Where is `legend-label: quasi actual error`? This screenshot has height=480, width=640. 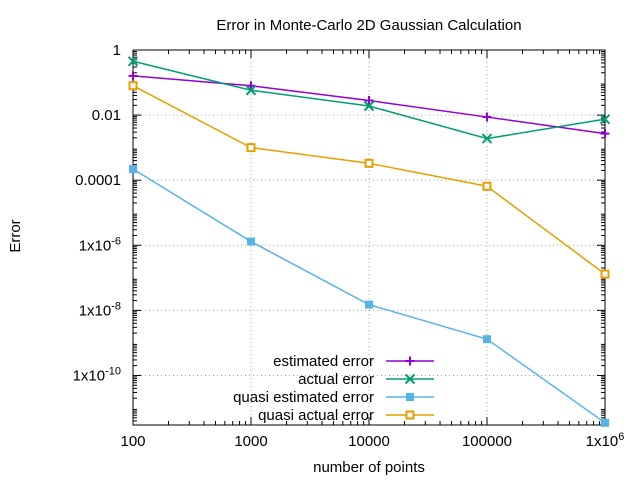
legend-label: quasi actual error is located at coordinates (316, 415).